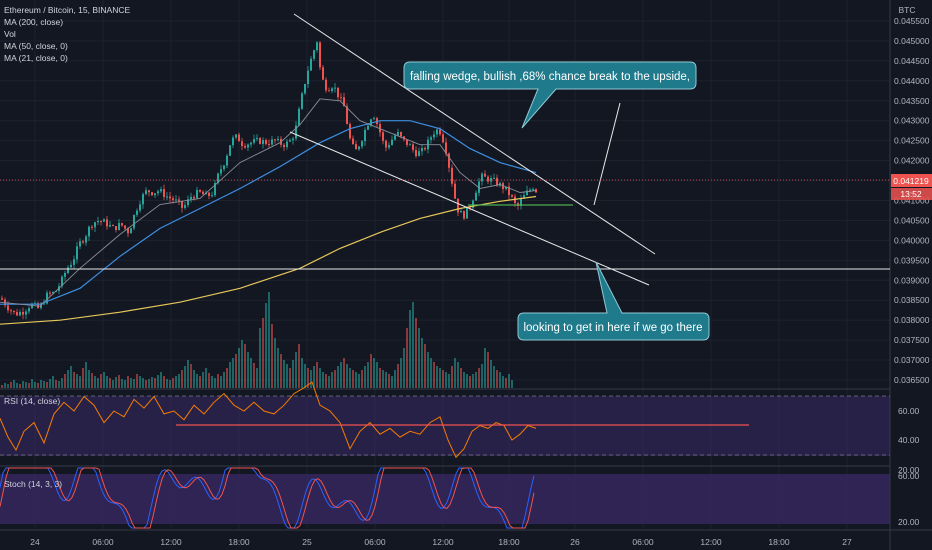 This screenshot has height=550, width=932. Describe the element at coordinates (612, 328) in the screenshot. I see `callout-entry-text: looking to get in here if we go there` at that location.